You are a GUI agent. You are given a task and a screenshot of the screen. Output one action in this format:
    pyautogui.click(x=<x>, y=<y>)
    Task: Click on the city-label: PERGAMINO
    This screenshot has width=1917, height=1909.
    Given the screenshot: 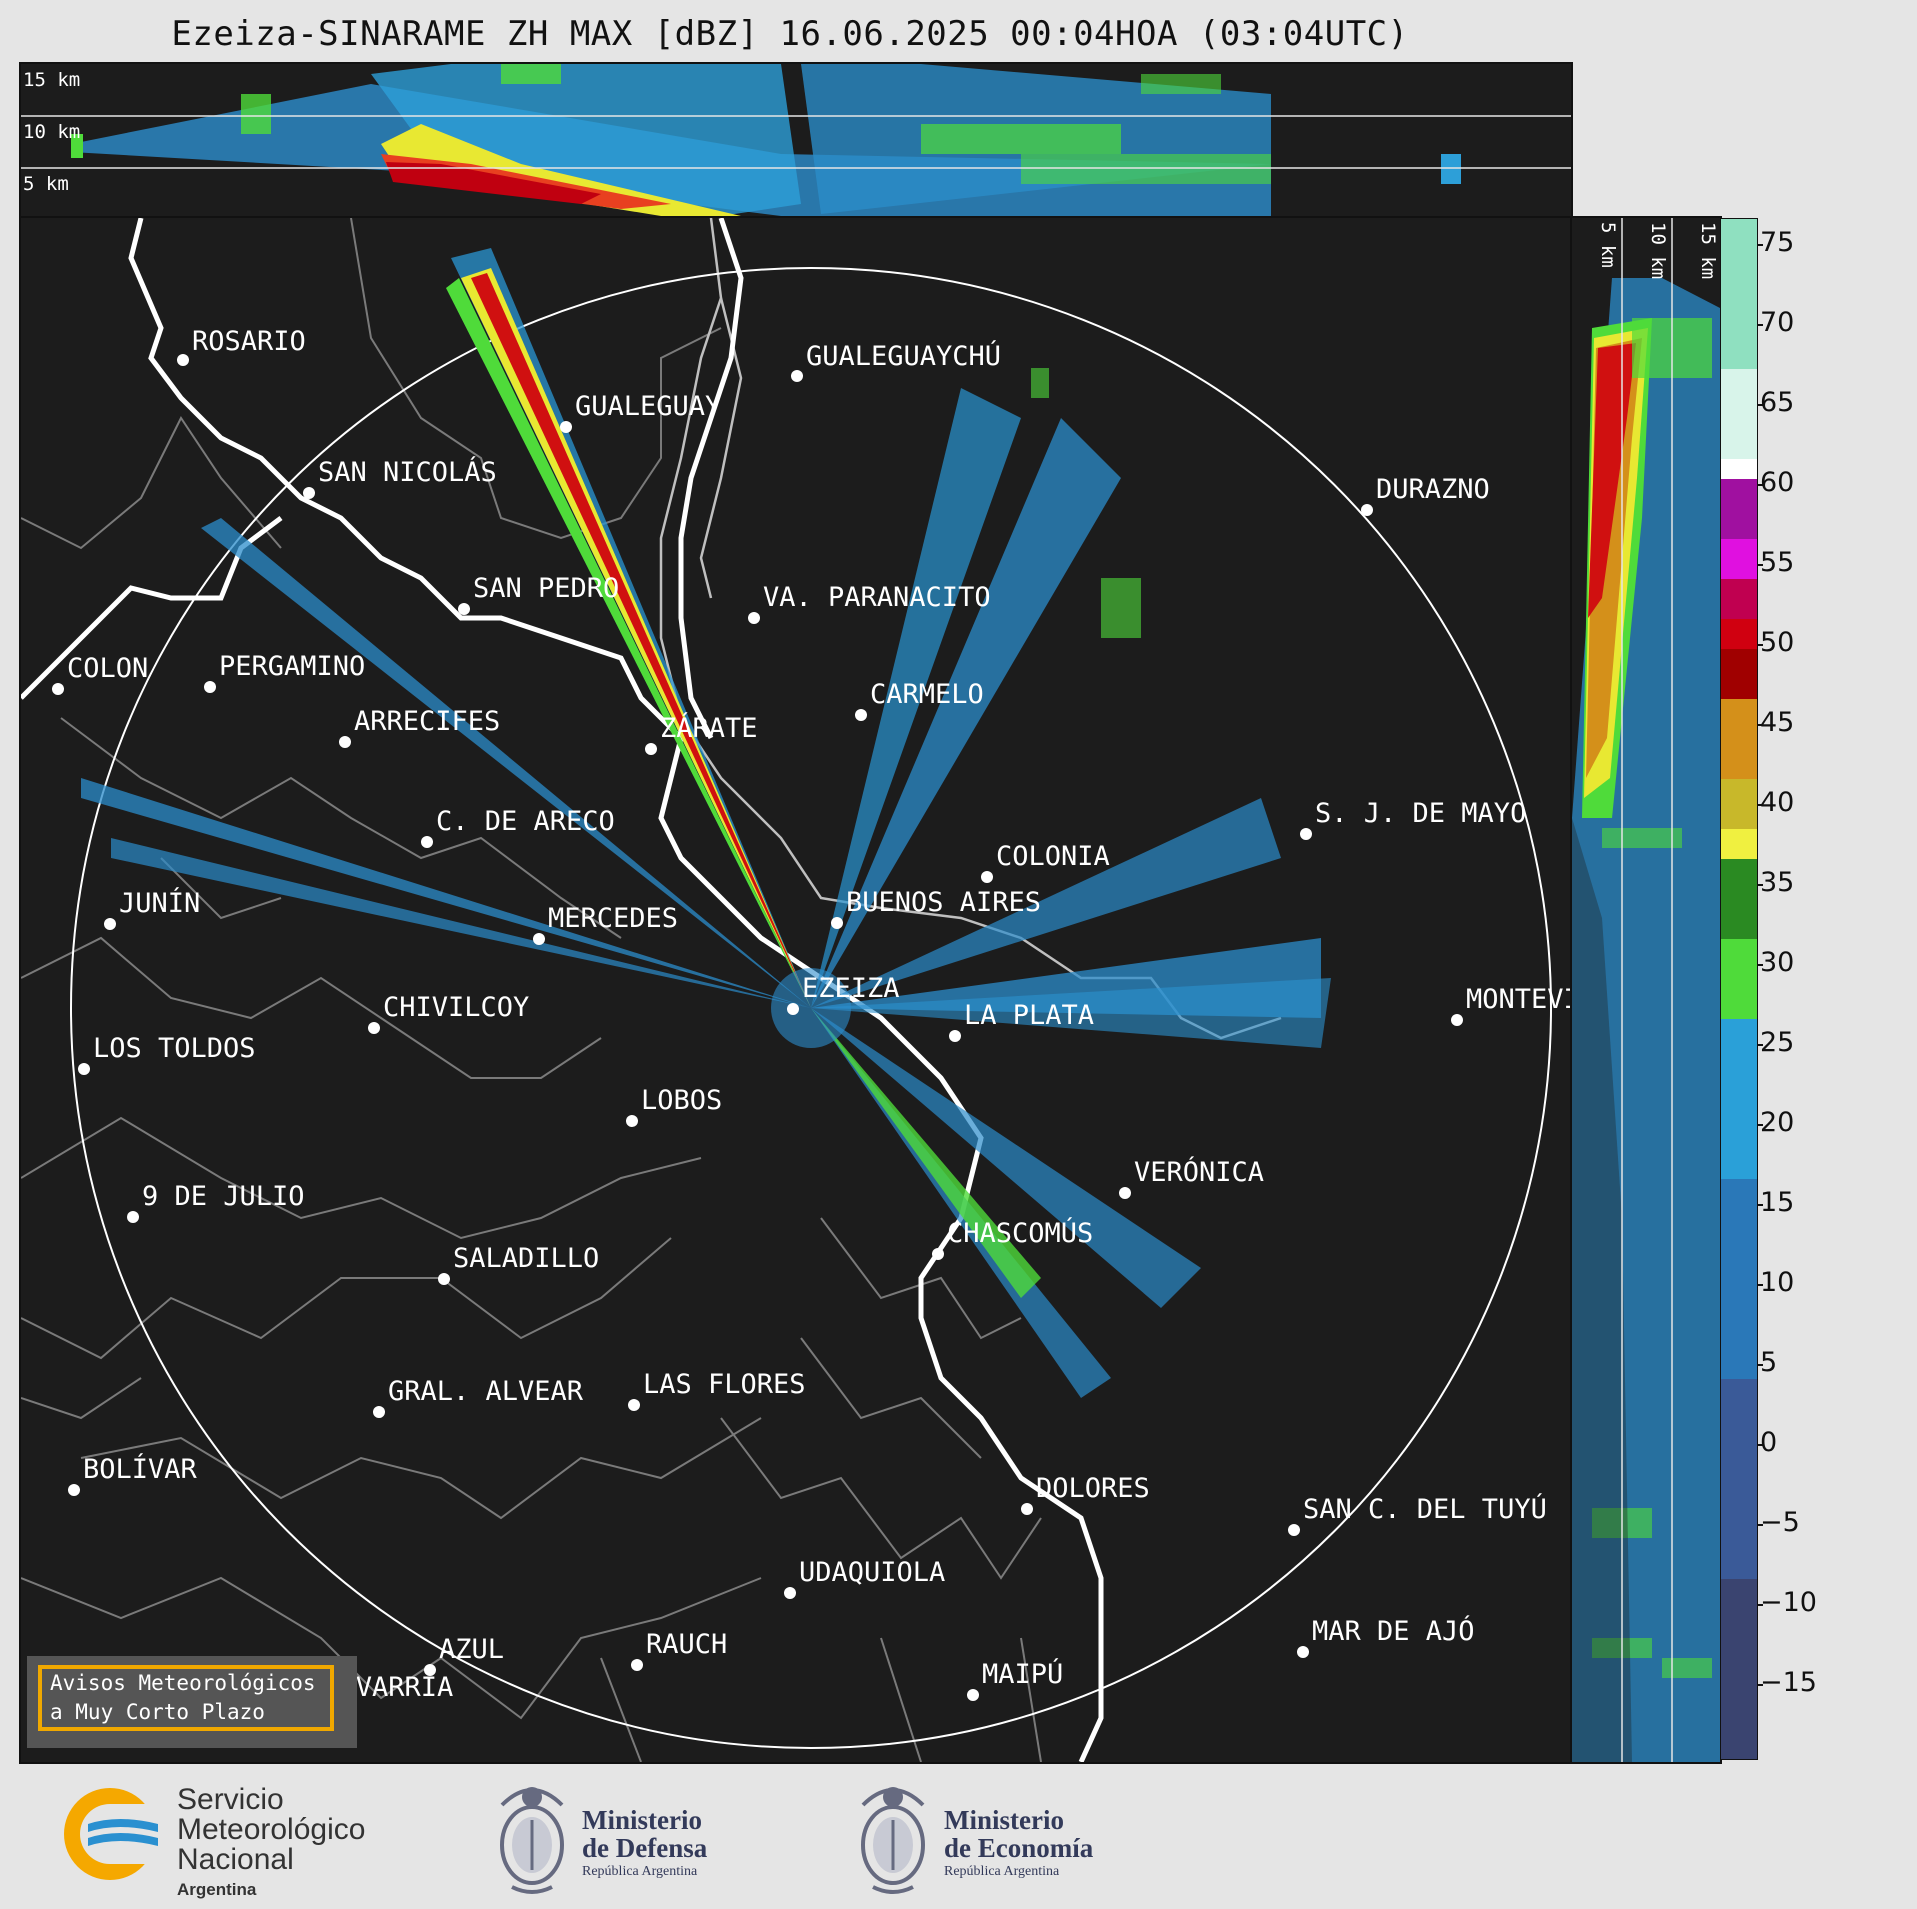 What is the action you would take?
    pyautogui.click(x=292, y=666)
    